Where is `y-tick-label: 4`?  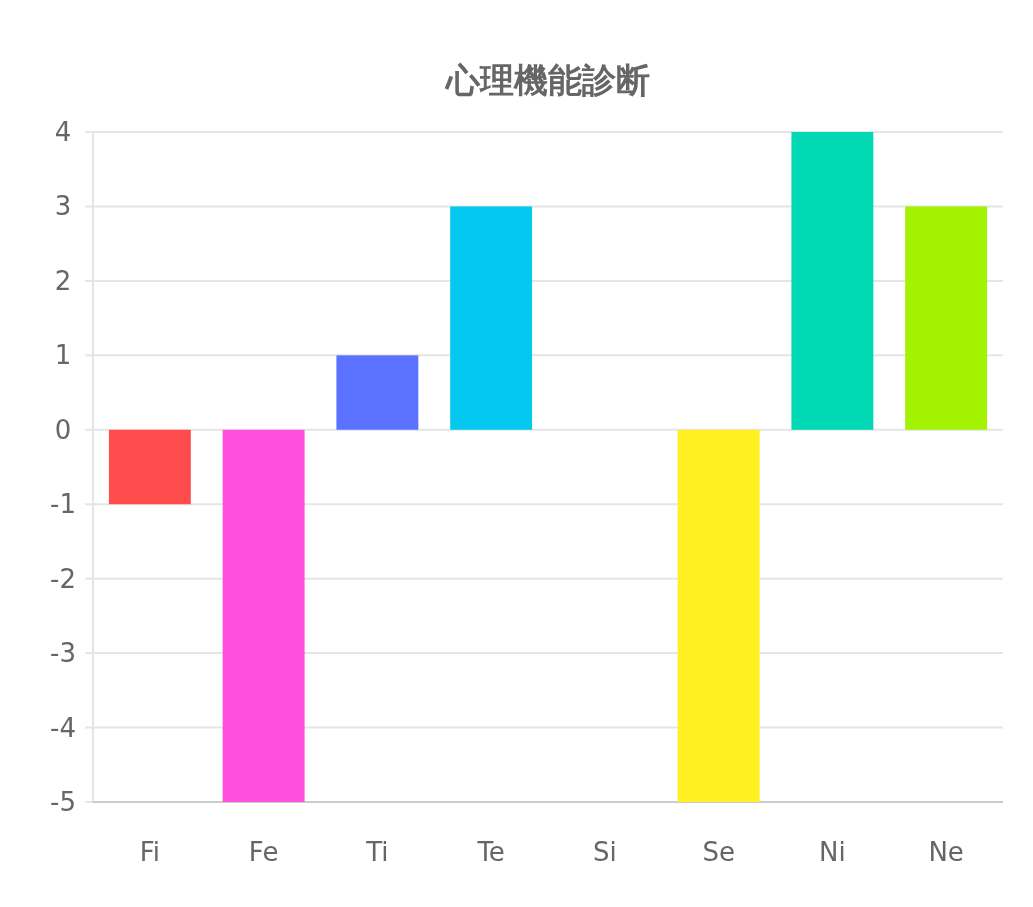 y-tick-label: 4 is located at coordinates (63, 132).